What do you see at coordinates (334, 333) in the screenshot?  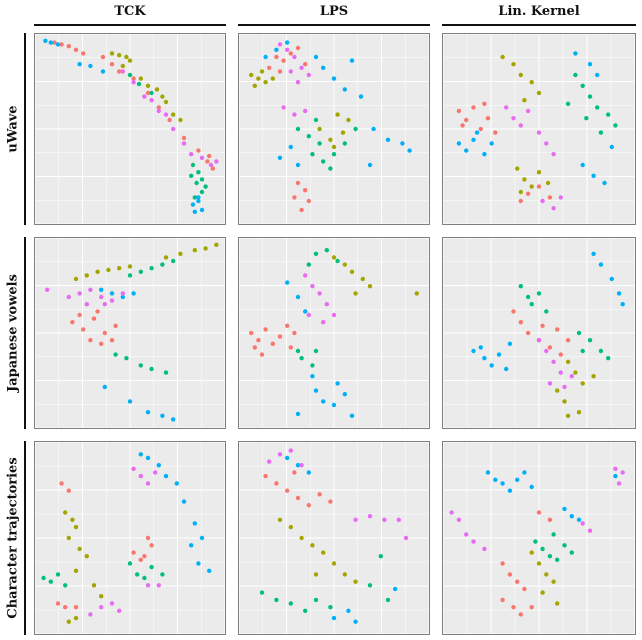 I see `scatter-plot` at bounding box center [334, 333].